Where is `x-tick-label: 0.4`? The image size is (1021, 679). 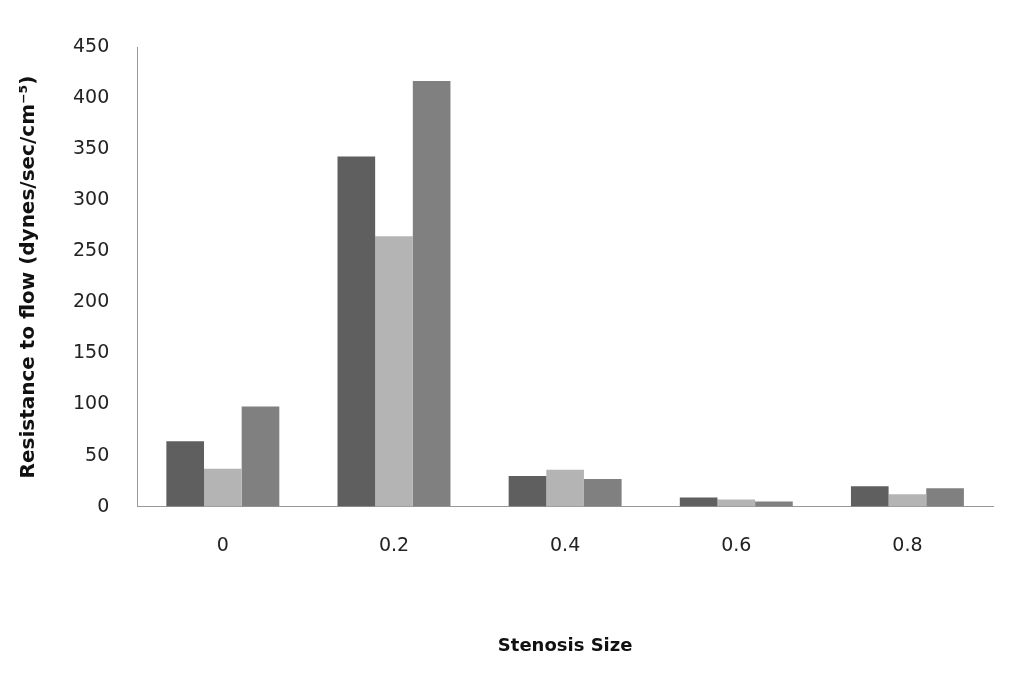 x-tick-label: 0.4 is located at coordinates (565, 543).